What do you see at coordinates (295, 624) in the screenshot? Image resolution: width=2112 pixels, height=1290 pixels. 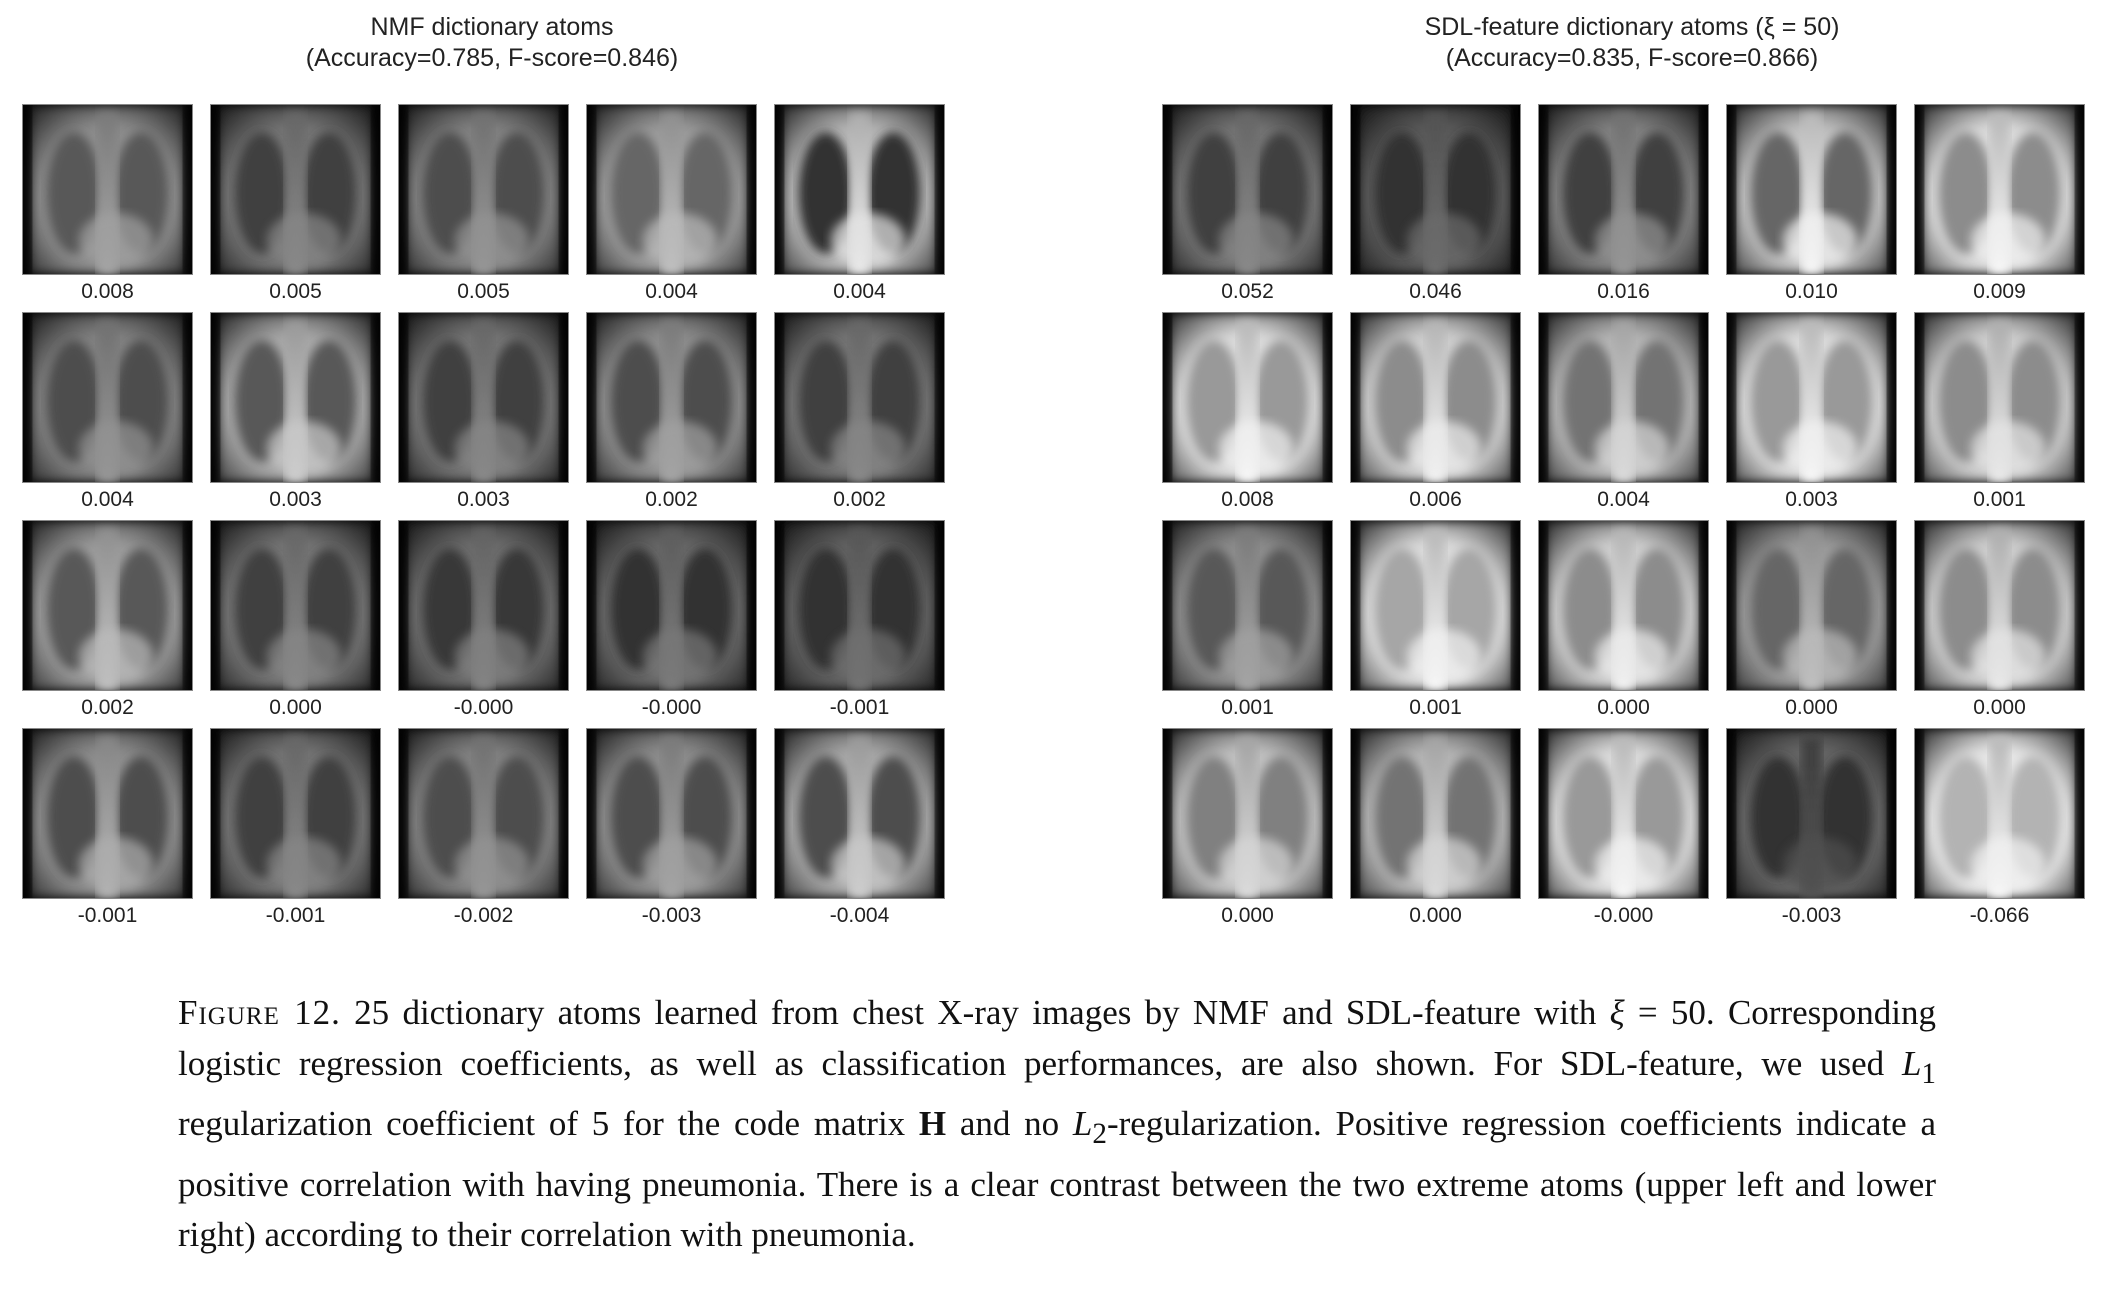 I see `nmf-atom-cell: 0.000` at bounding box center [295, 624].